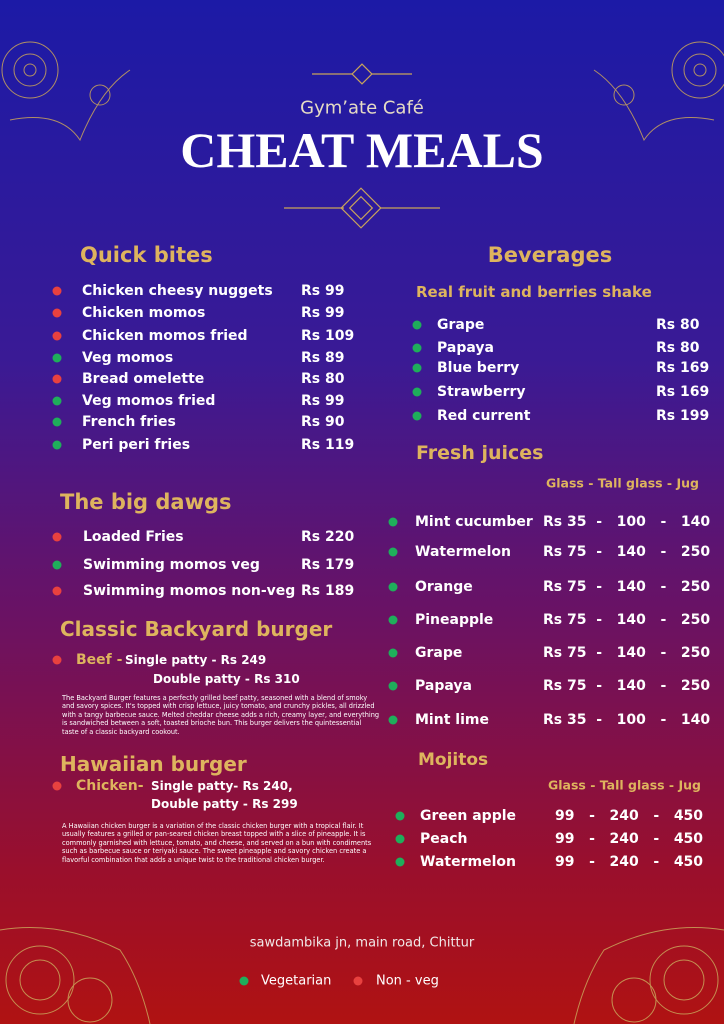 The width and height of the screenshot is (724, 1024). I want to click on title: CHEAT MEALS, so click(362, 150).